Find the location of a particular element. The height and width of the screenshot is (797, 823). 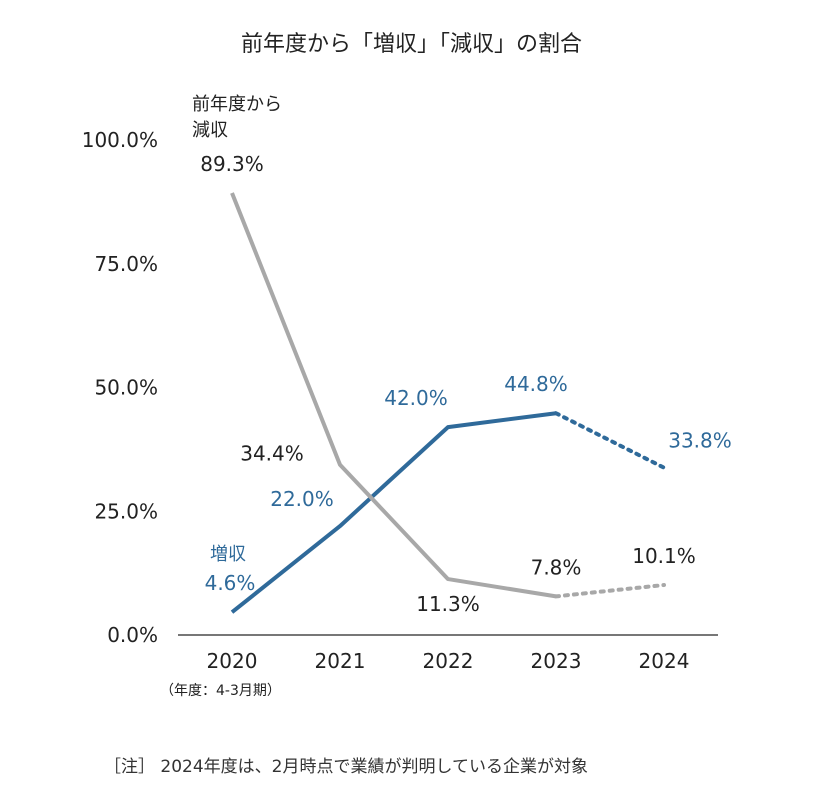

data-label: 11.3% is located at coordinates (448, 604).